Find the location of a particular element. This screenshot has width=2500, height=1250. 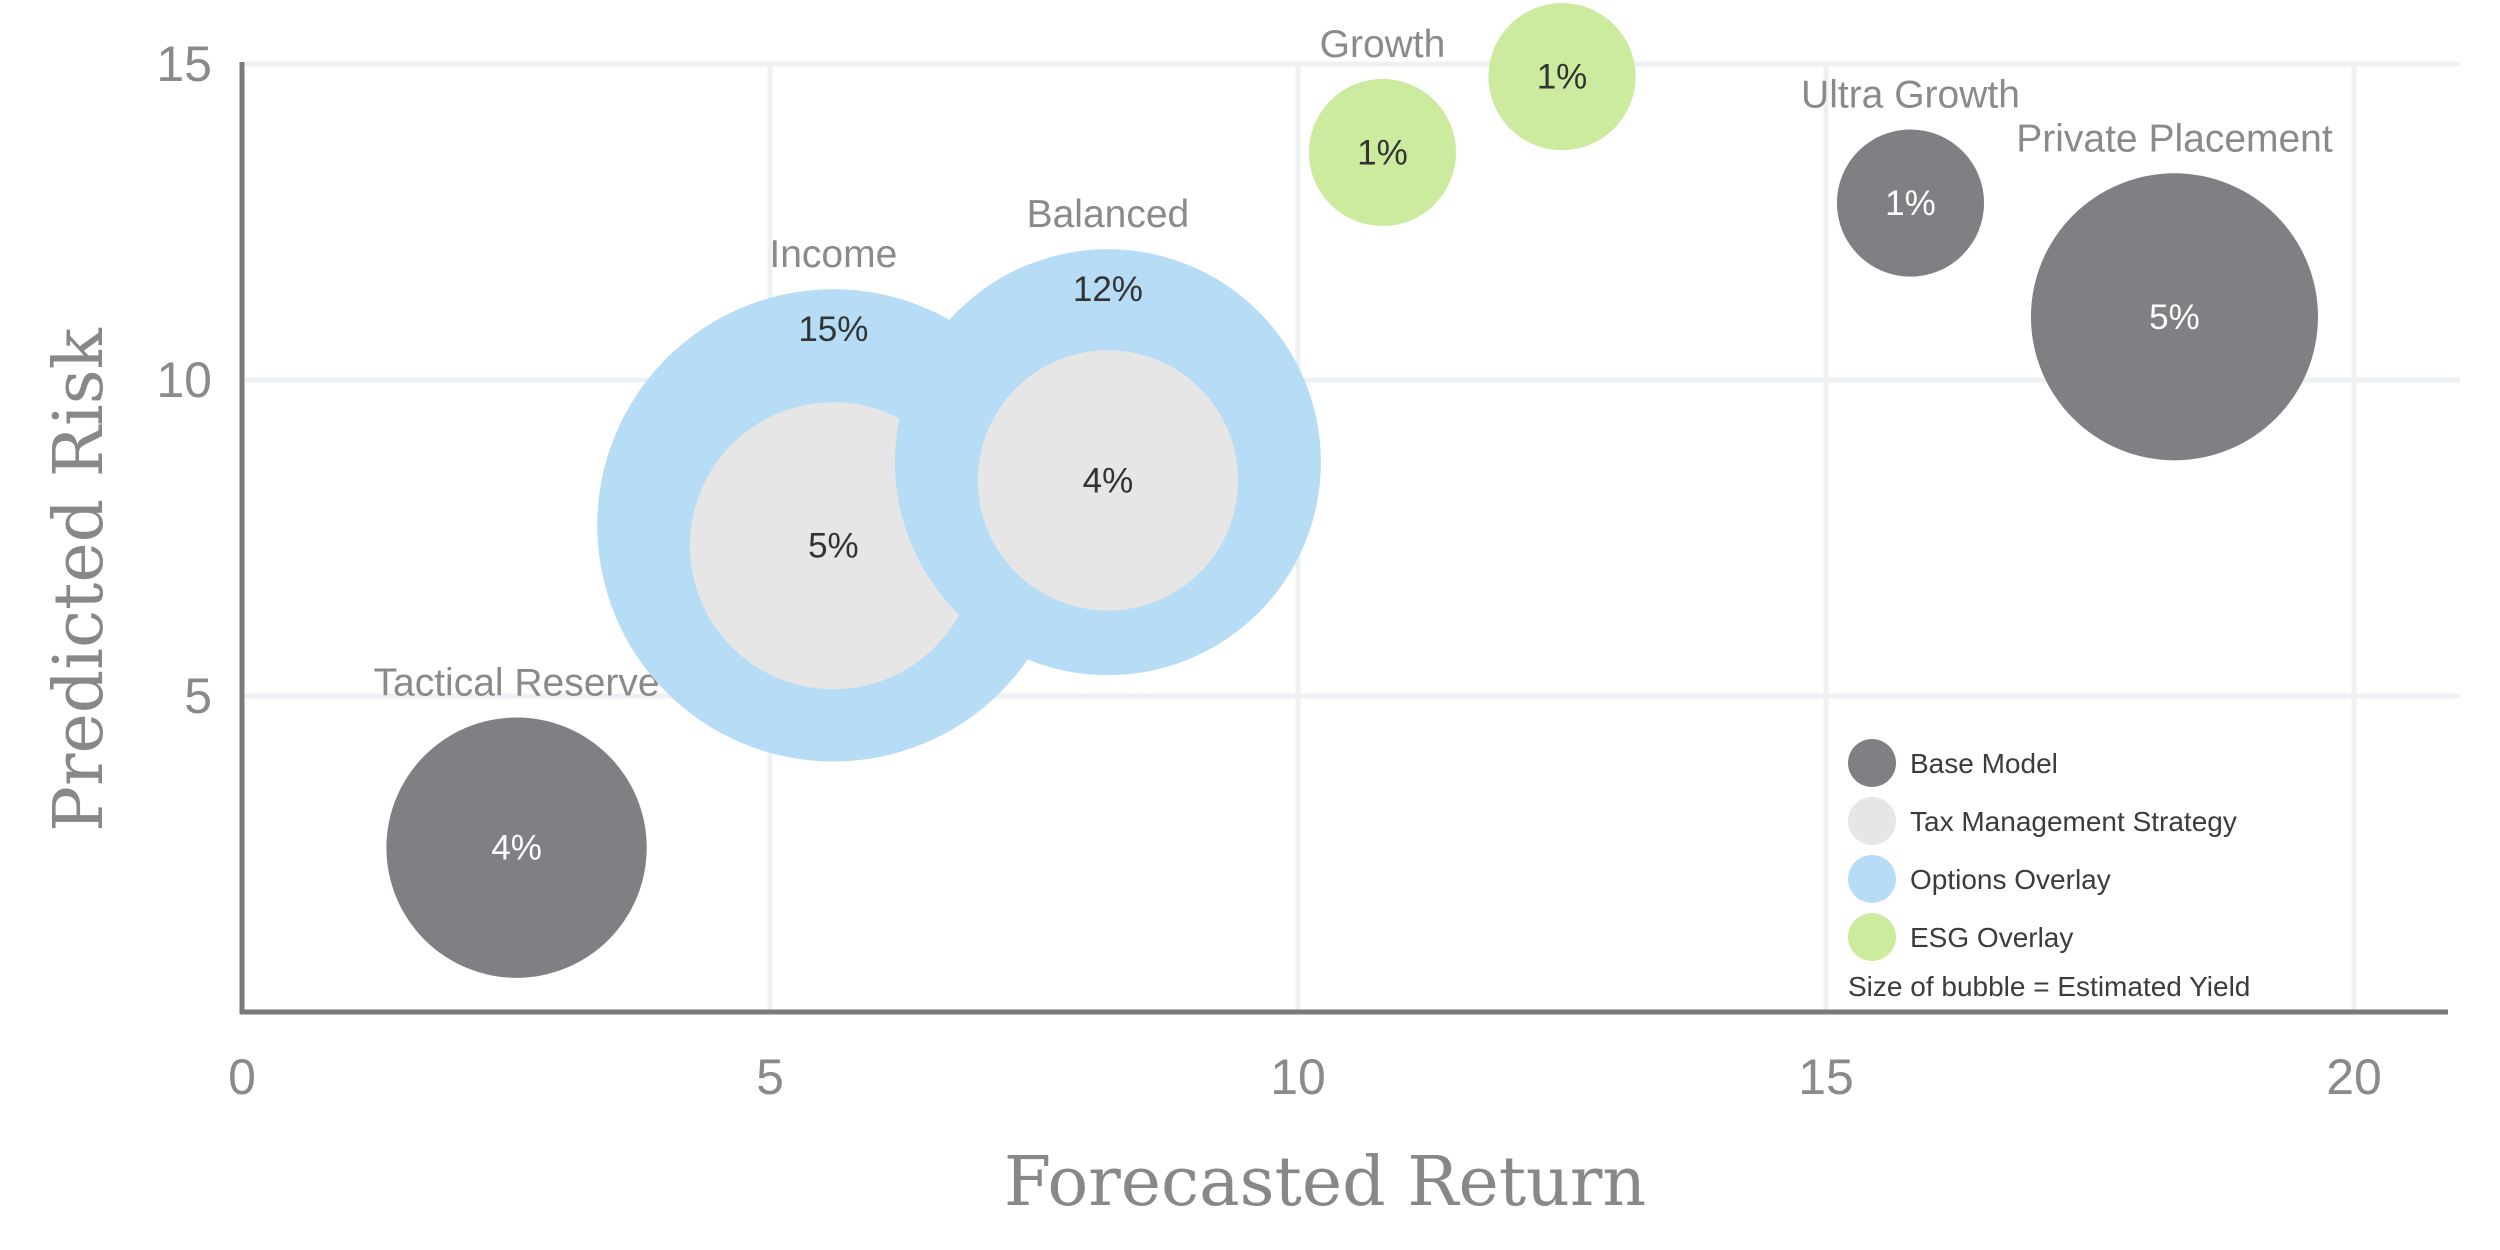

x-tick-label: 15 is located at coordinates (1826, 1077).